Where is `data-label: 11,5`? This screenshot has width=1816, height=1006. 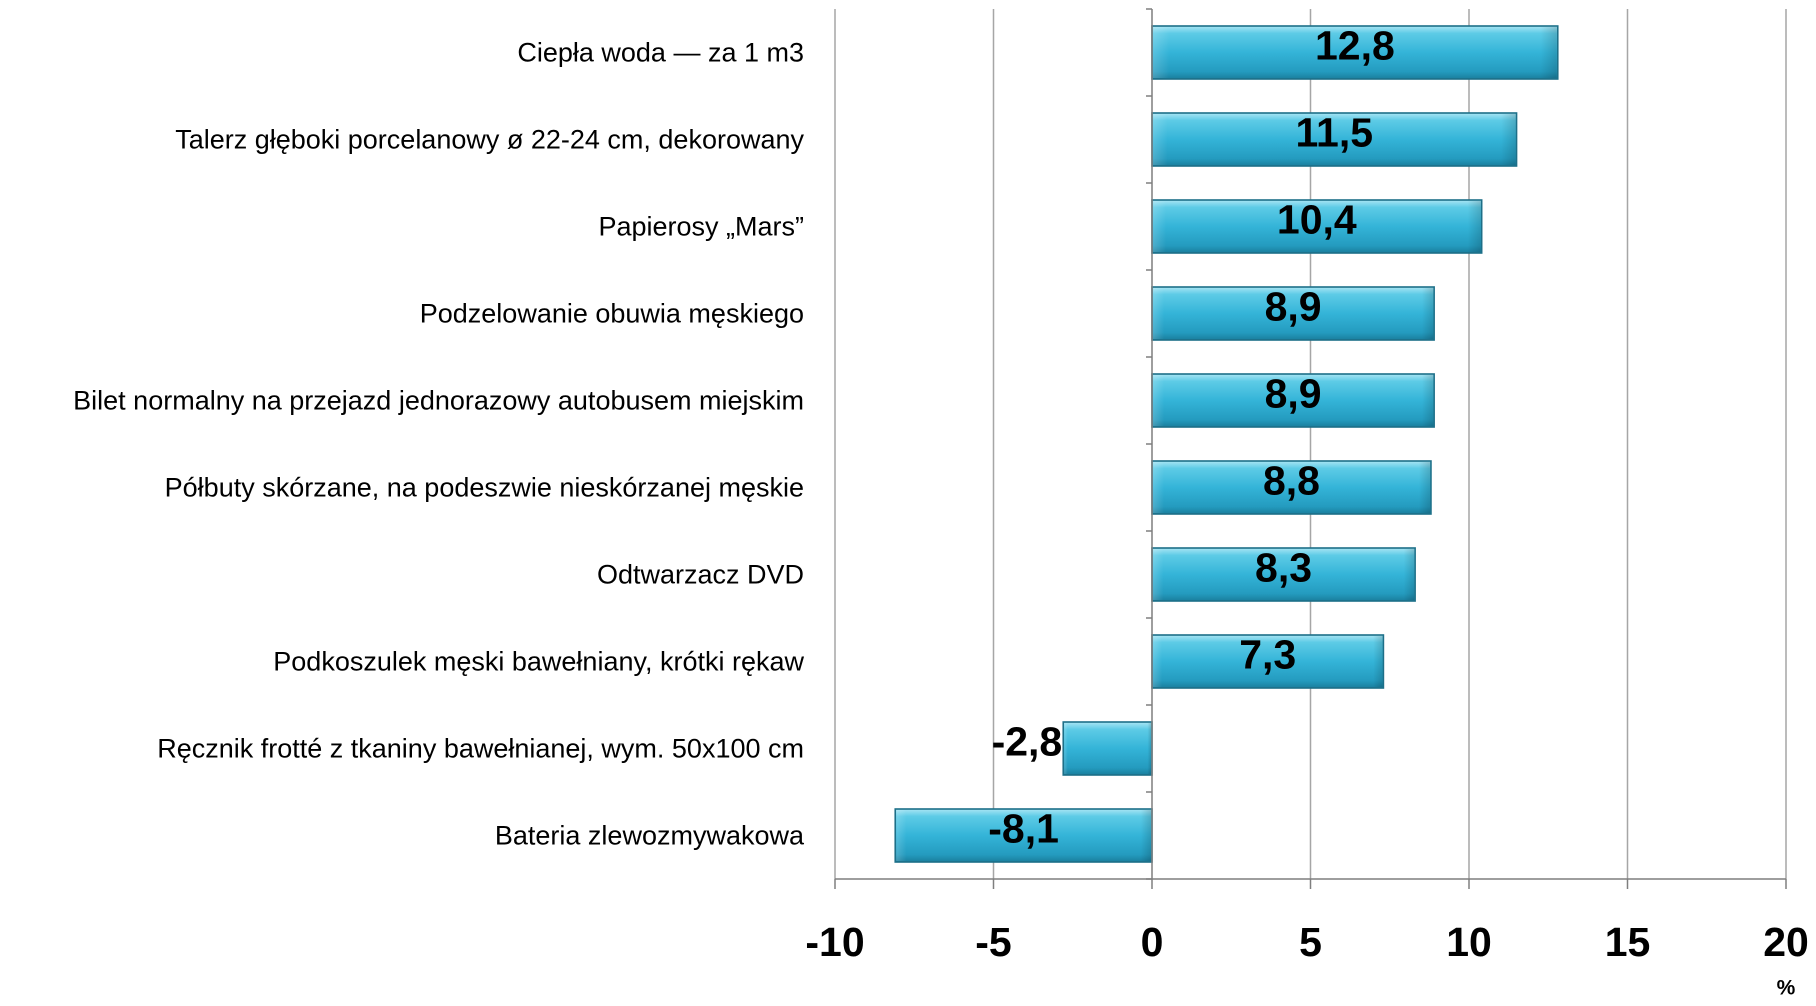 data-label: 11,5 is located at coordinates (1335, 133).